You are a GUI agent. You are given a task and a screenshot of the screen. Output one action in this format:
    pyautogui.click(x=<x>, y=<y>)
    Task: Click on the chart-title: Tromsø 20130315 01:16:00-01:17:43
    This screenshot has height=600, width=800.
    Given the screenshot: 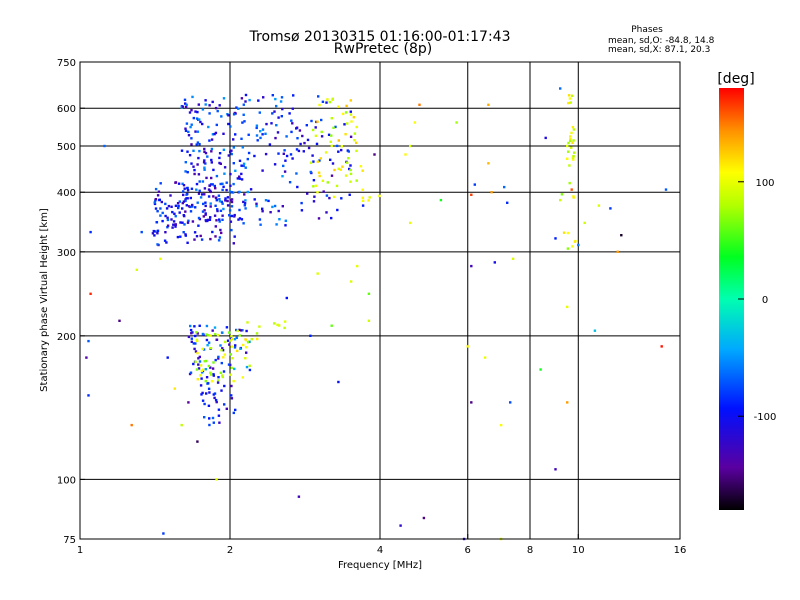 What is the action you would take?
    pyautogui.click(x=380, y=37)
    